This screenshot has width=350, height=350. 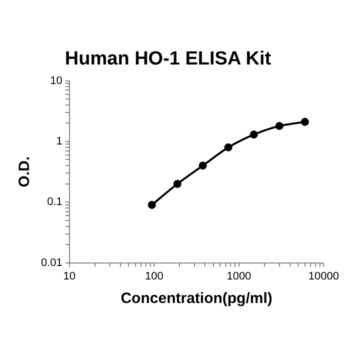 What do you see at coordinates (54, 202) in the screenshot?
I see `y-tick-label: 0.1` at bounding box center [54, 202].